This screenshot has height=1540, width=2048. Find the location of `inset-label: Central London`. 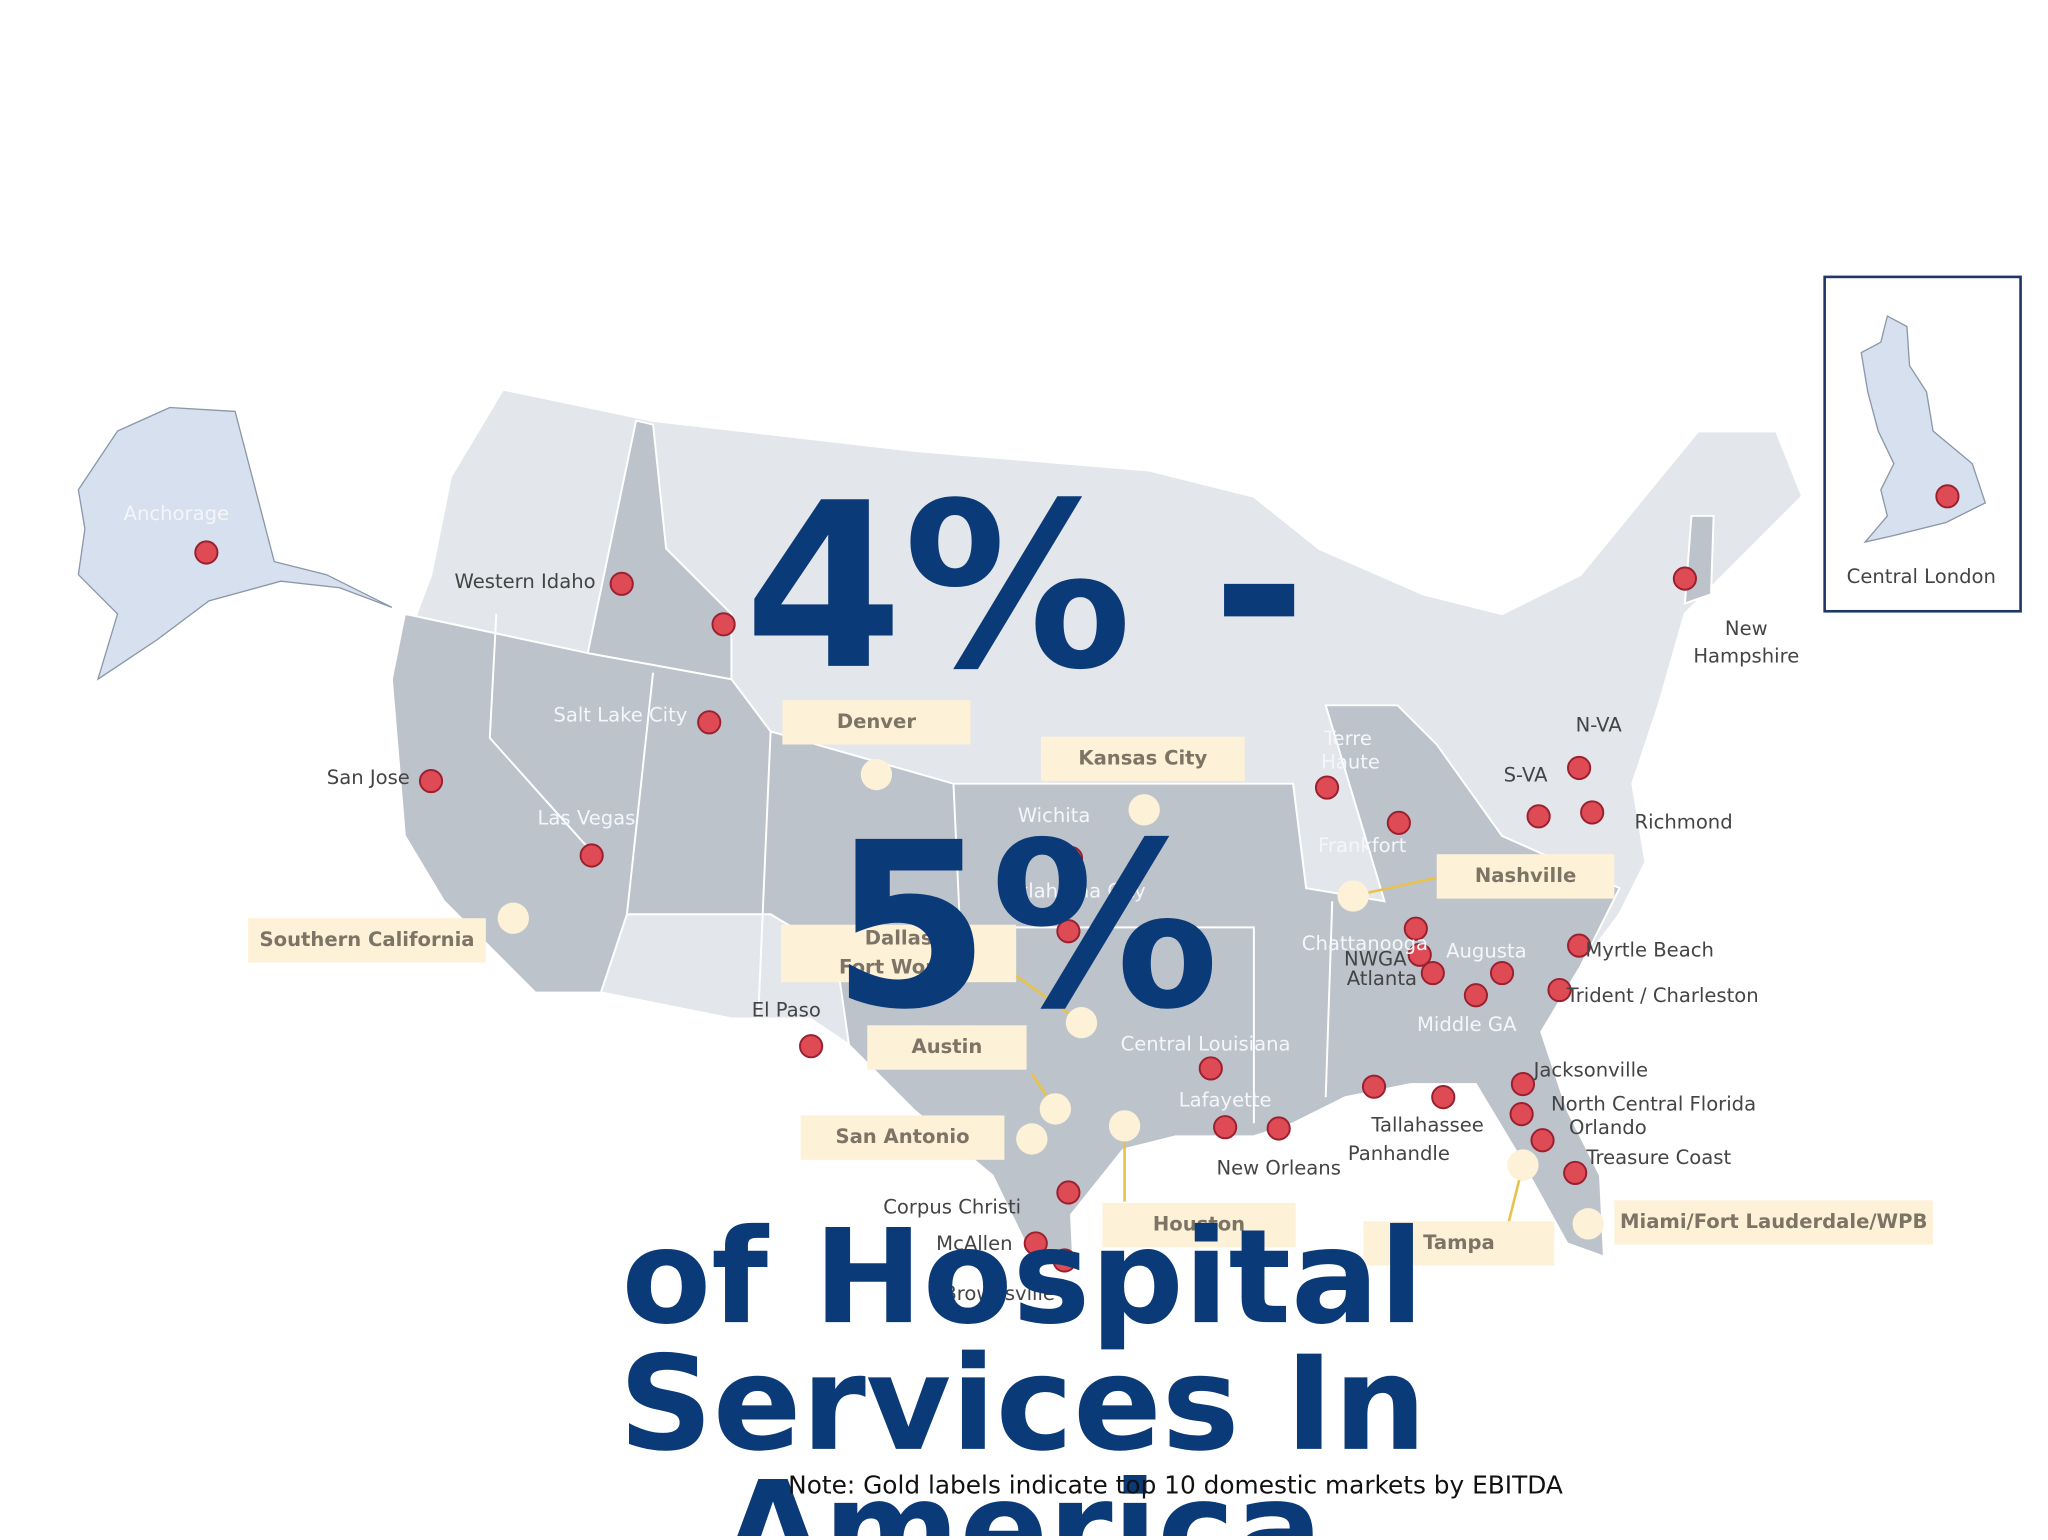

inset-label: Central London is located at coordinates (1921, 576).